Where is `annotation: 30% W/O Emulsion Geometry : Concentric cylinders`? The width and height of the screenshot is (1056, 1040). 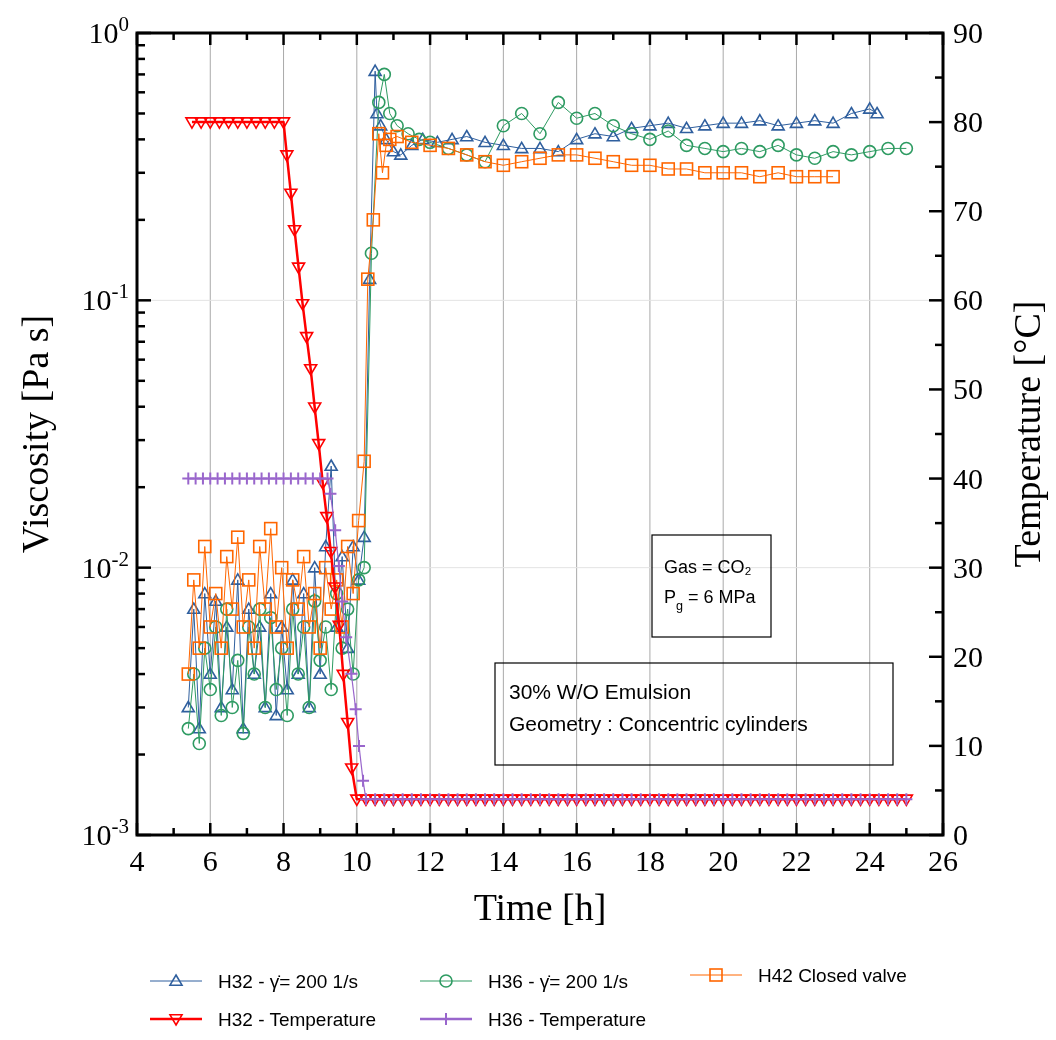
annotation: 30% W/O Emulsion Geometry : Concentric cylinders is located at coordinates (658, 707).